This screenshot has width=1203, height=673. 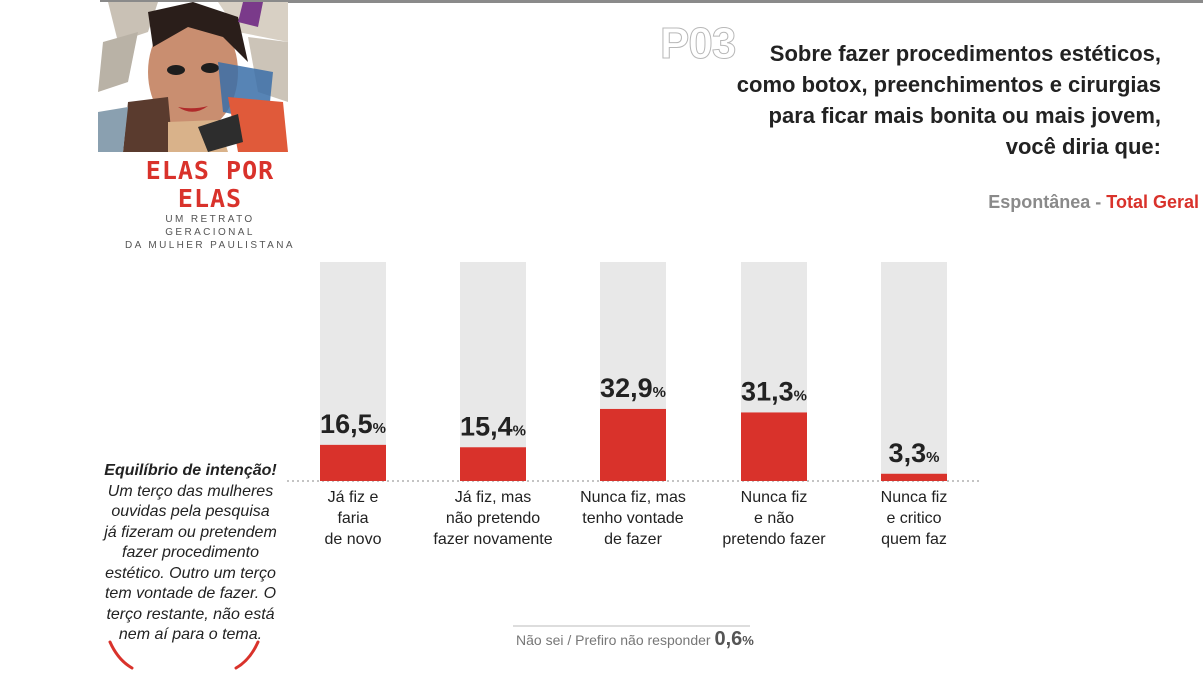 I want to click on other-response-unit: %, so click(x=748, y=640).